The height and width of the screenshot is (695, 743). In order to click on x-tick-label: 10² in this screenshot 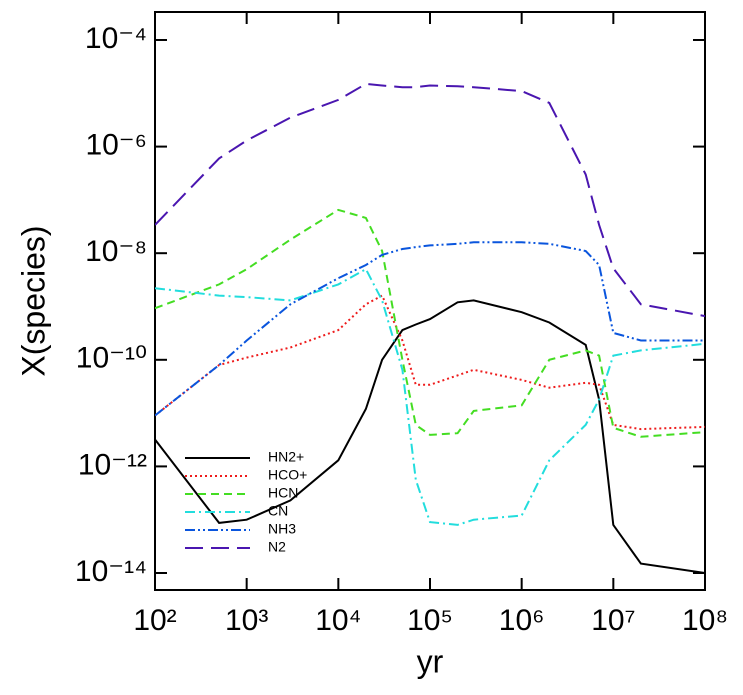, I will do `click(154, 620)`.